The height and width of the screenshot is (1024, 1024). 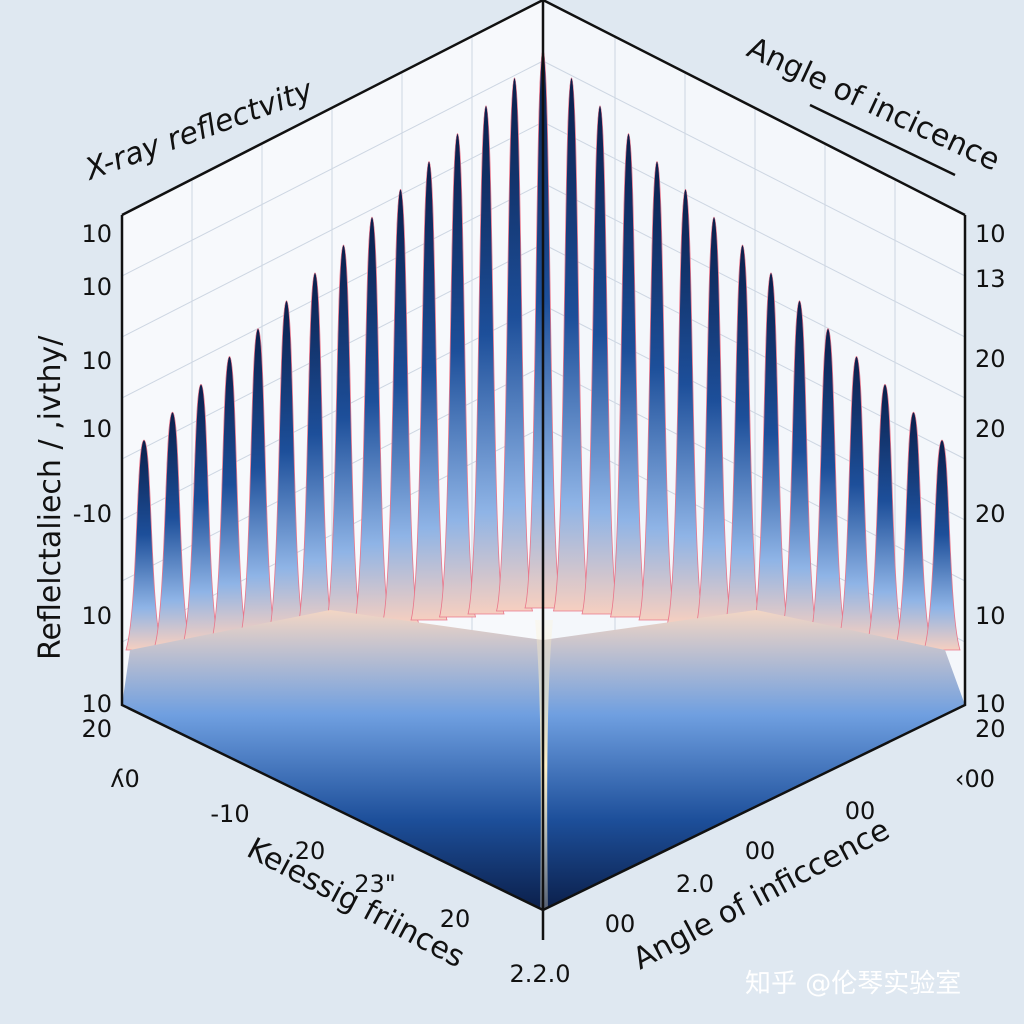 I want to click on left-axis-label: Reflelctaliech / ,ivthy/, so click(x=50, y=497).